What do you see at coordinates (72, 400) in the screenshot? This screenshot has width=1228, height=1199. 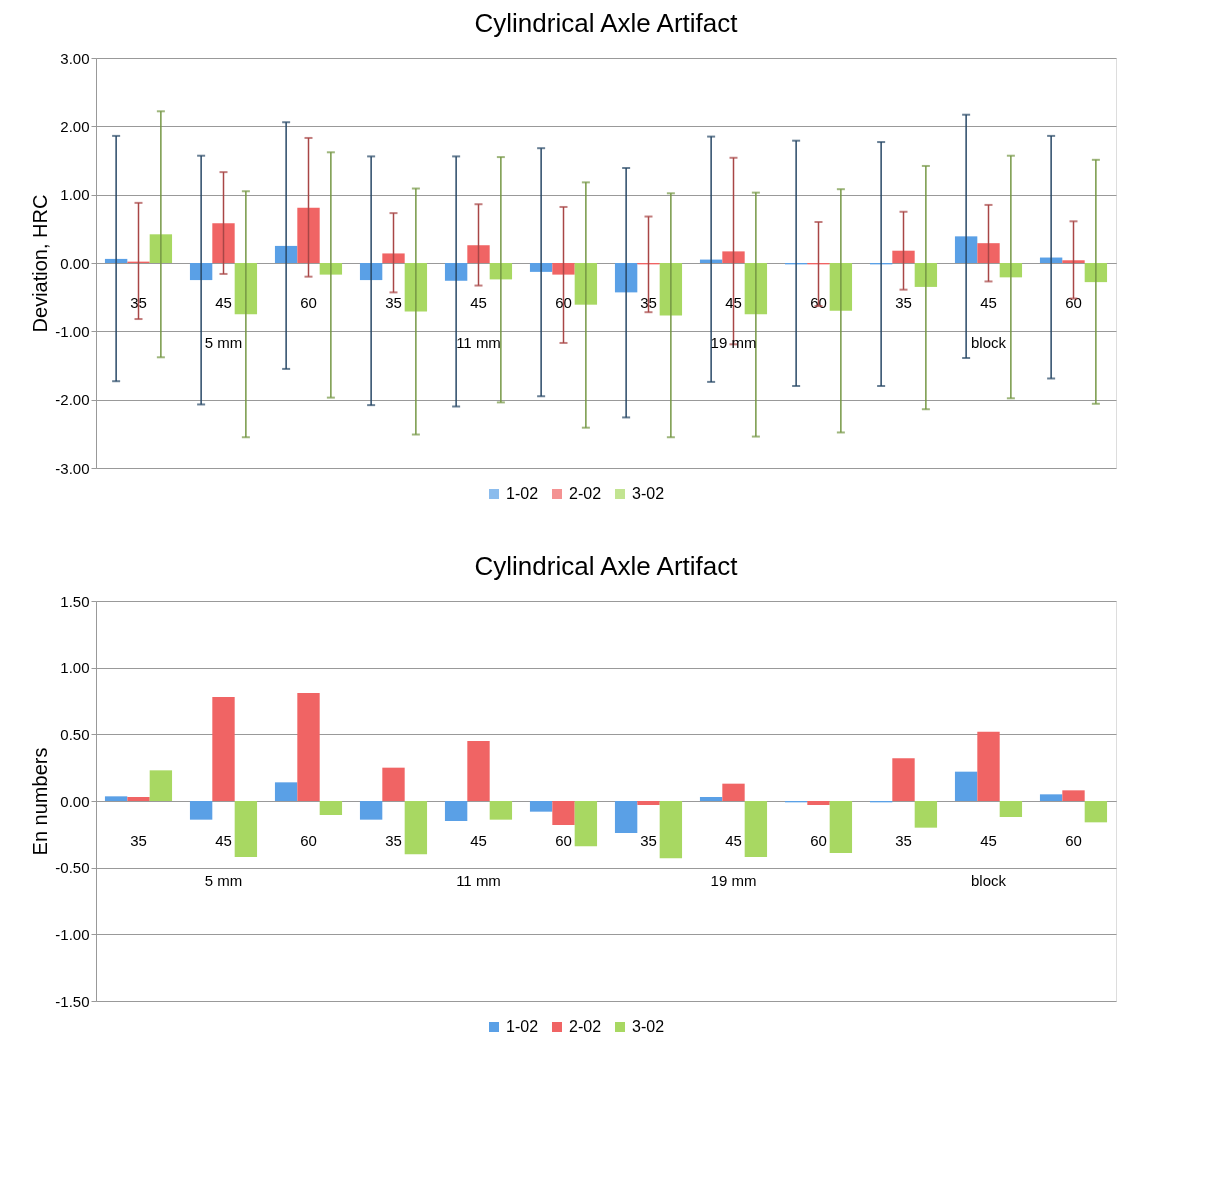 I see `y-tick-label: -2.00` at bounding box center [72, 400].